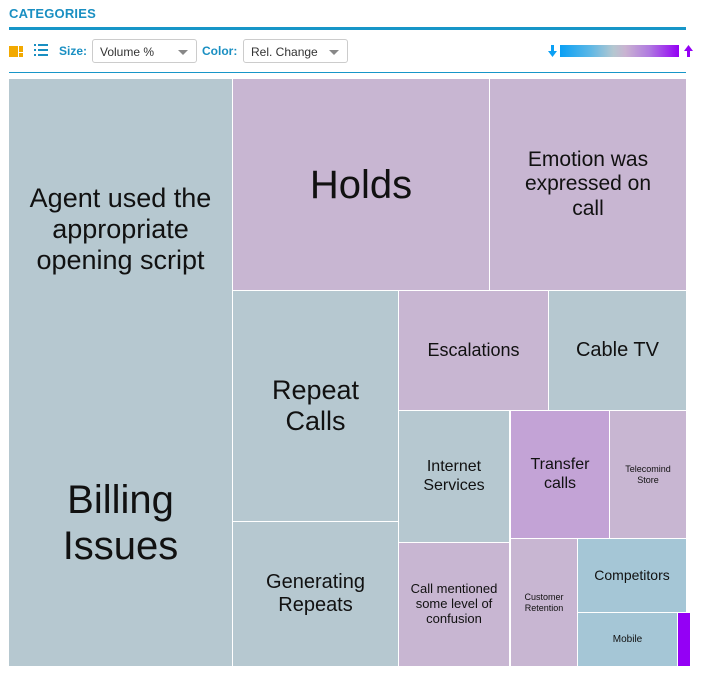 This screenshot has width=707, height=677. Describe the element at coordinates (284, 52) in the screenshot. I see `color-select-value: Rel. Change` at that location.